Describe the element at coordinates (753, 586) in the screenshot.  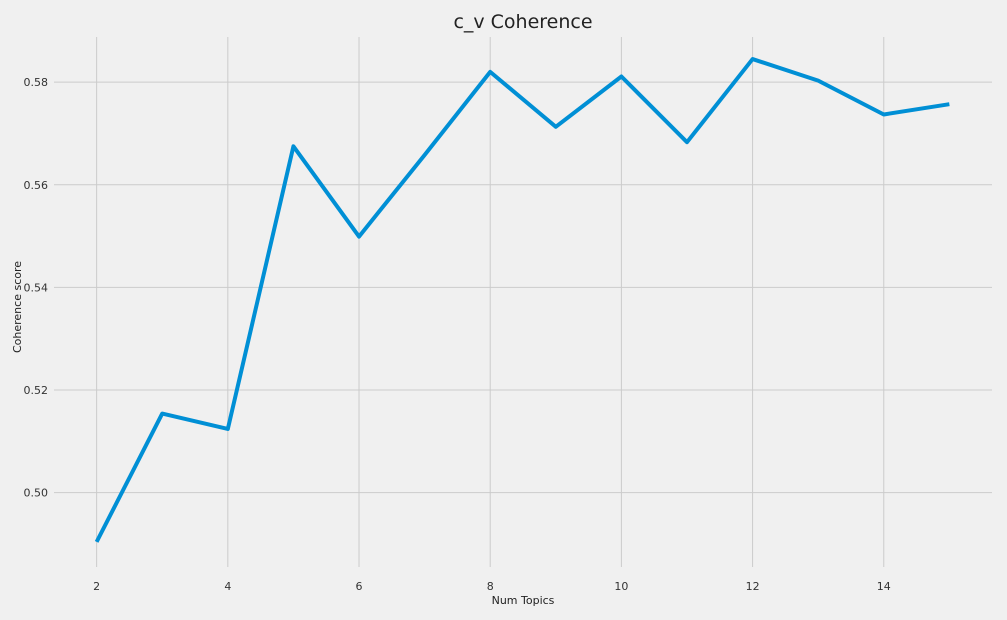
I see `x-tick-label: 12` at that location.